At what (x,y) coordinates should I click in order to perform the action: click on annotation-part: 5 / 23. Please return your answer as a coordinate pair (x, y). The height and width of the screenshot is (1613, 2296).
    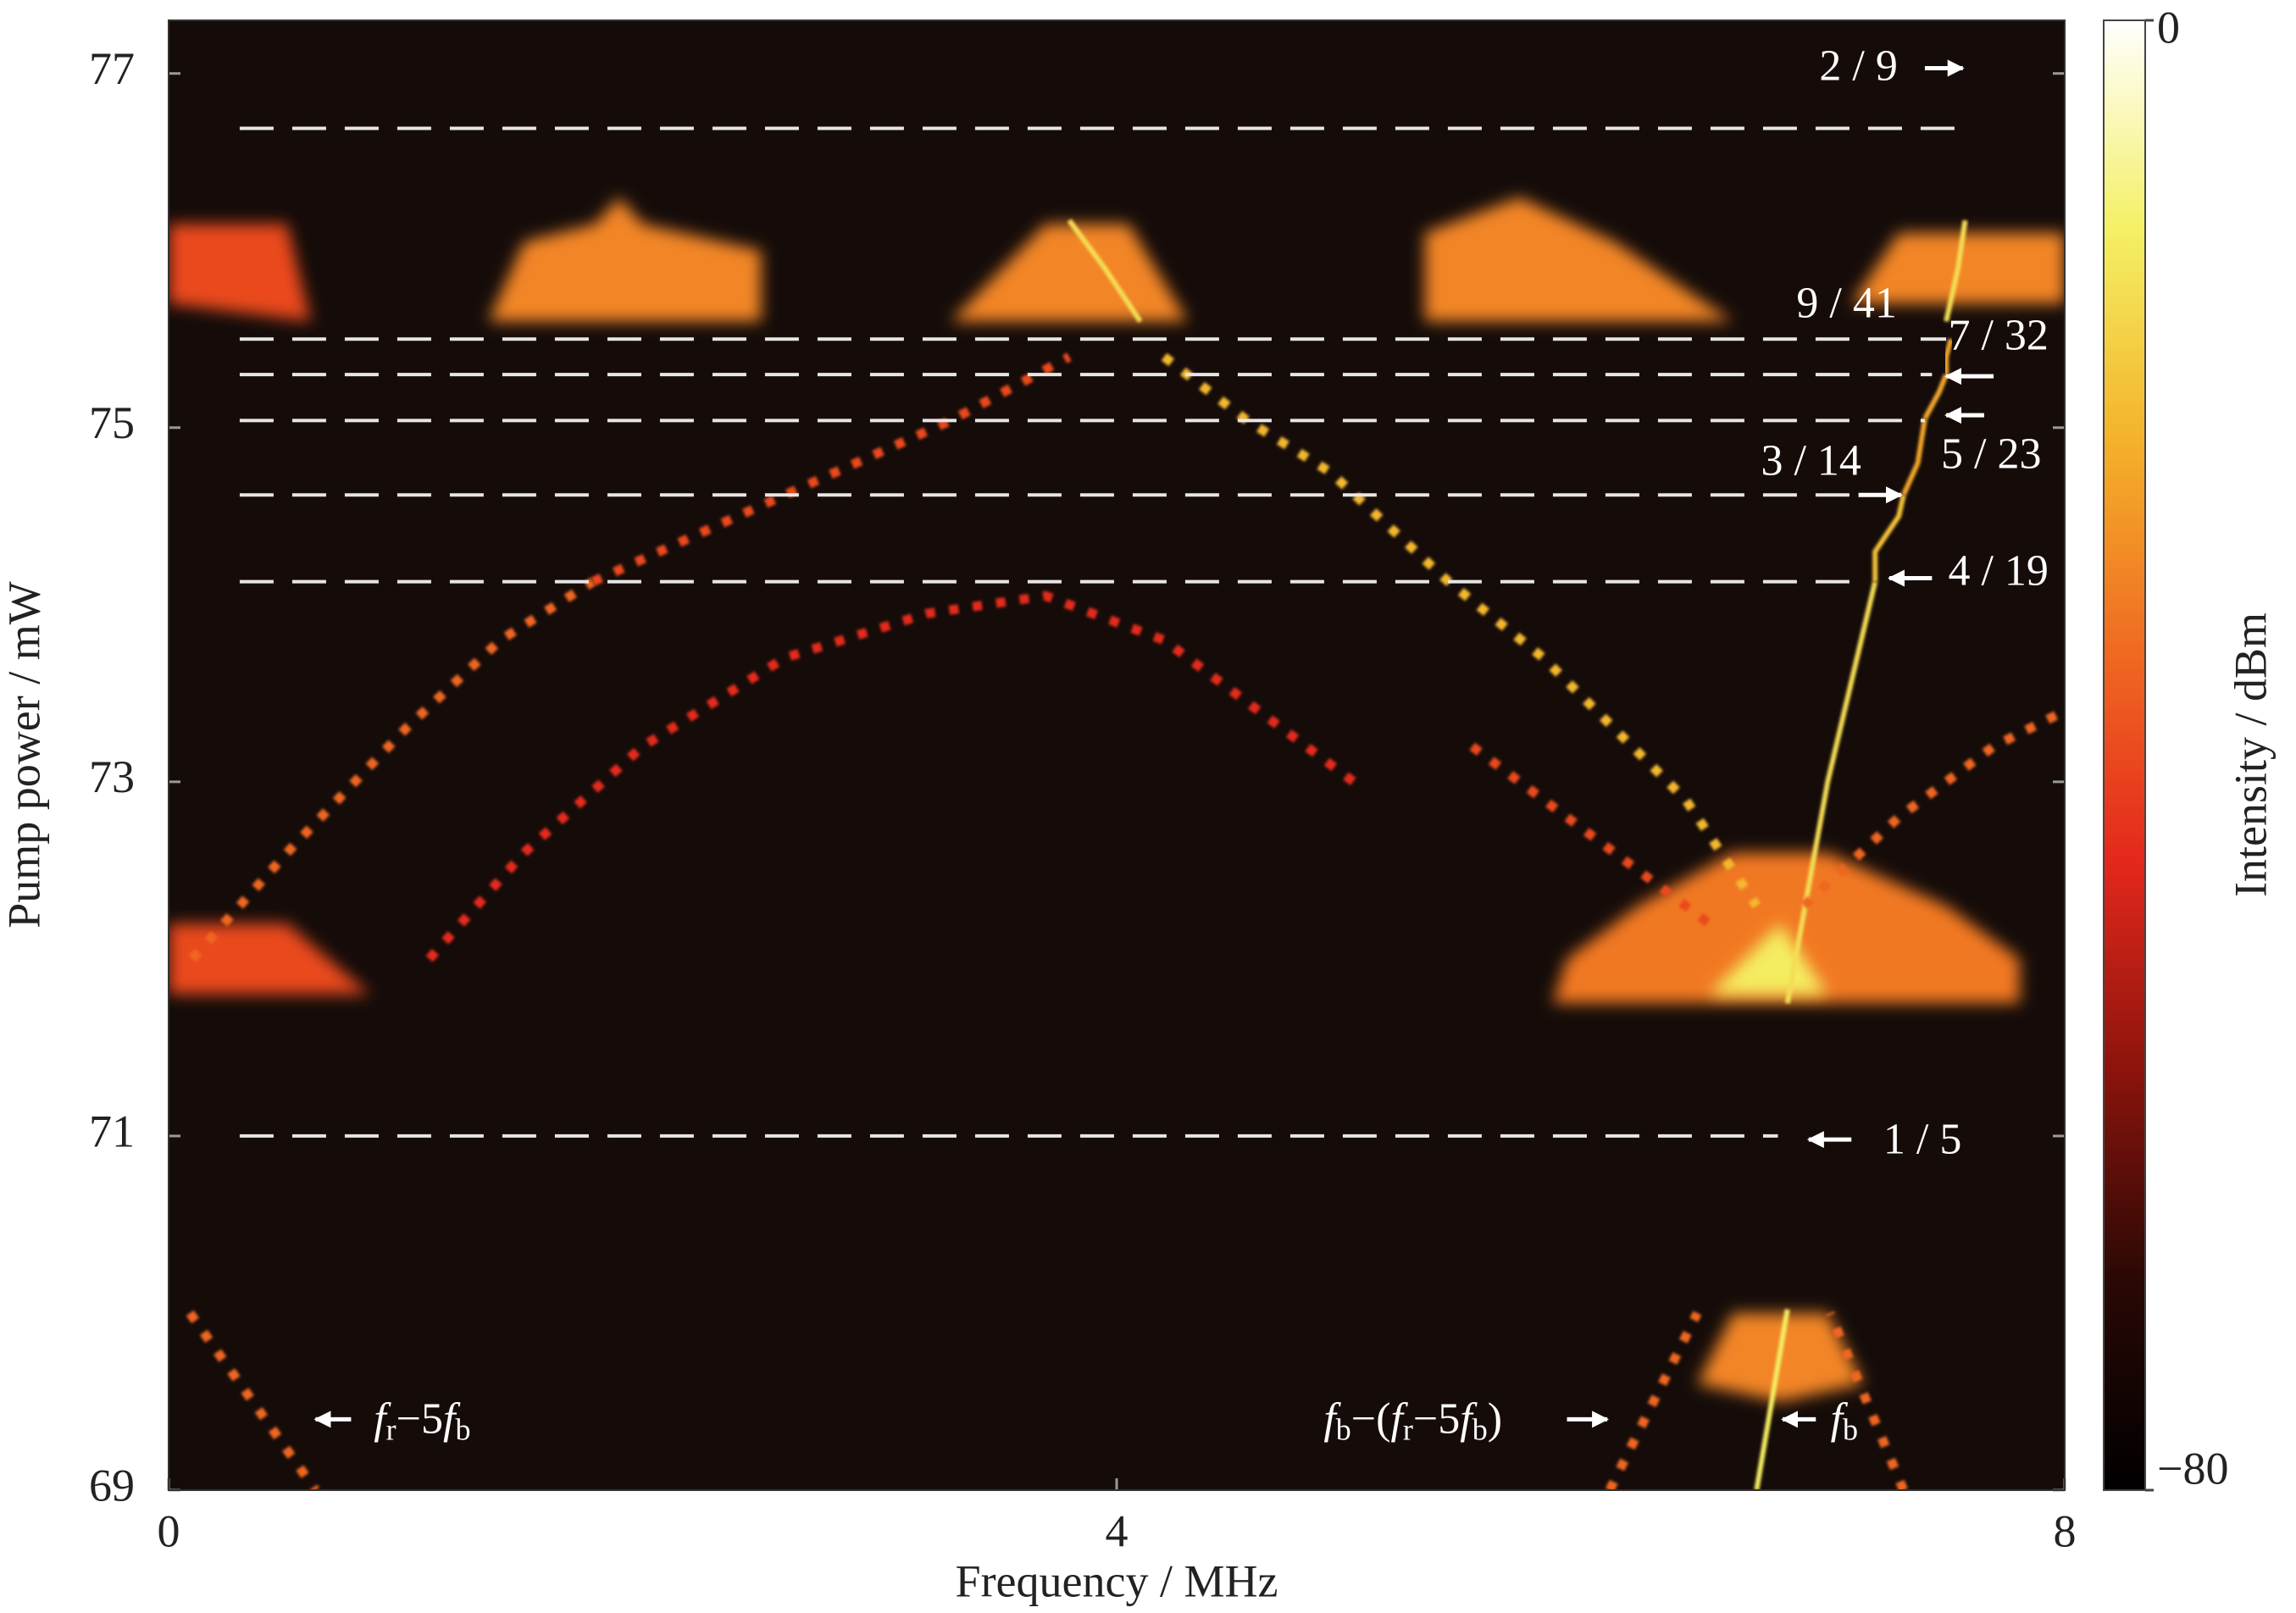
    Looking at the image, I should click on (1991, 454).